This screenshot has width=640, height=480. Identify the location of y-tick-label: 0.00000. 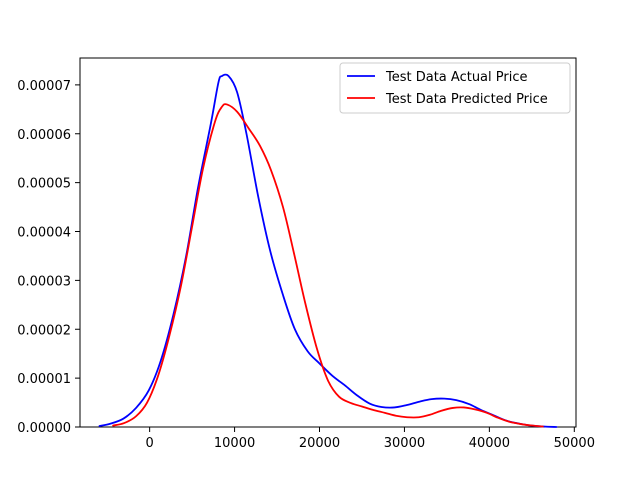
(44, 428).